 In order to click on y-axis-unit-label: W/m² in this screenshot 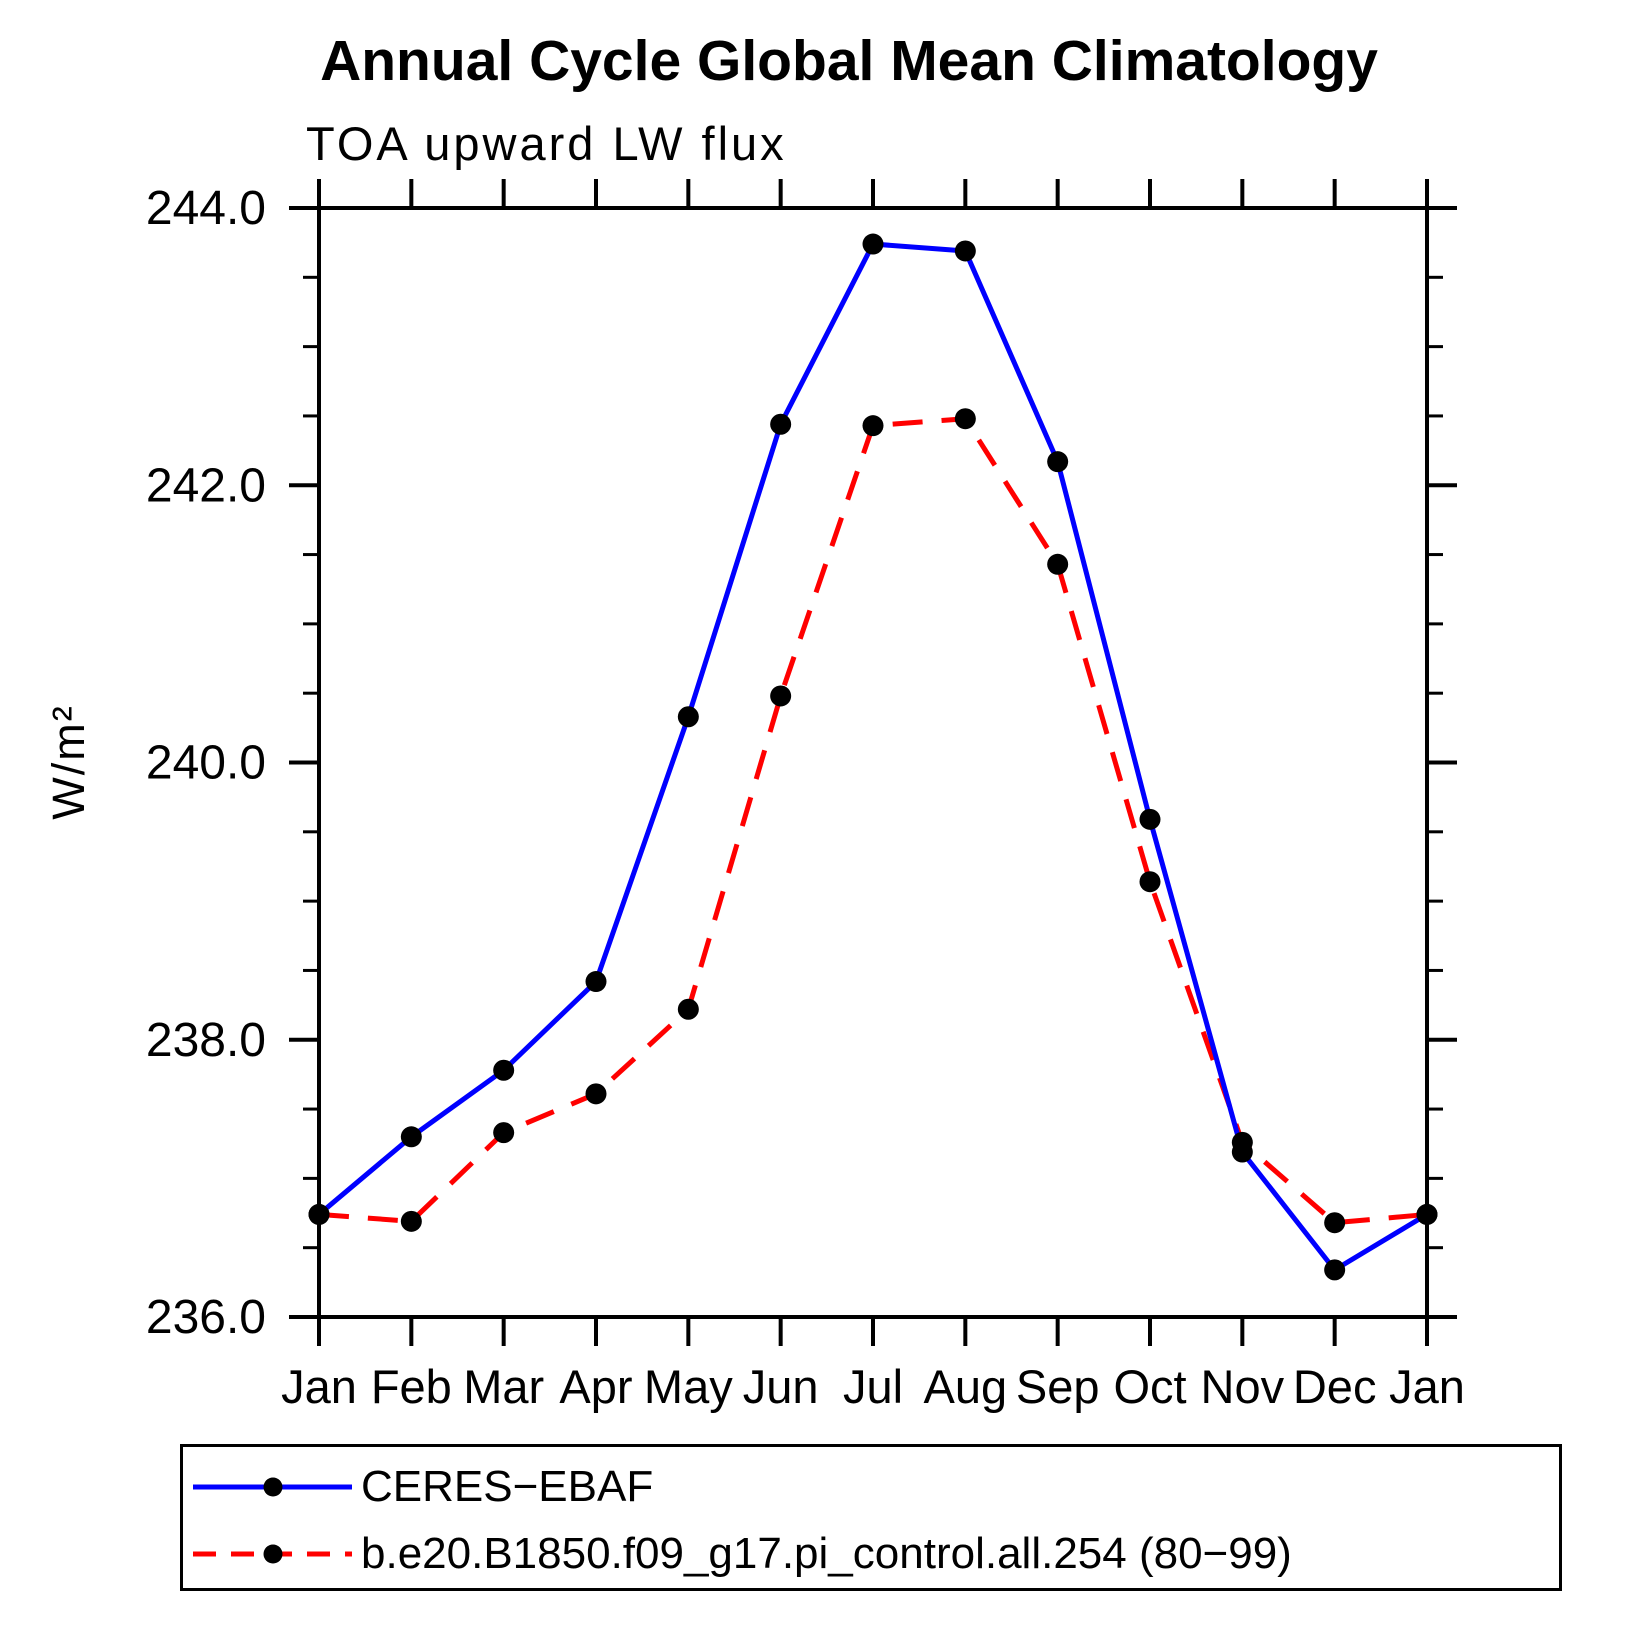, I will do `click(68, 761)`.